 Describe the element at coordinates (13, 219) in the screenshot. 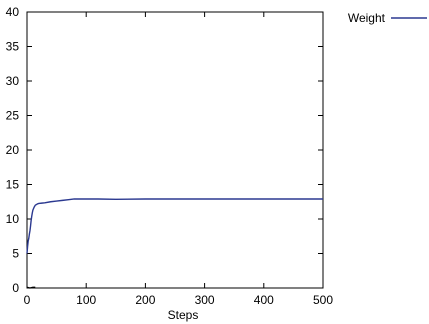

I see `y-tick-label: 10` at that location.